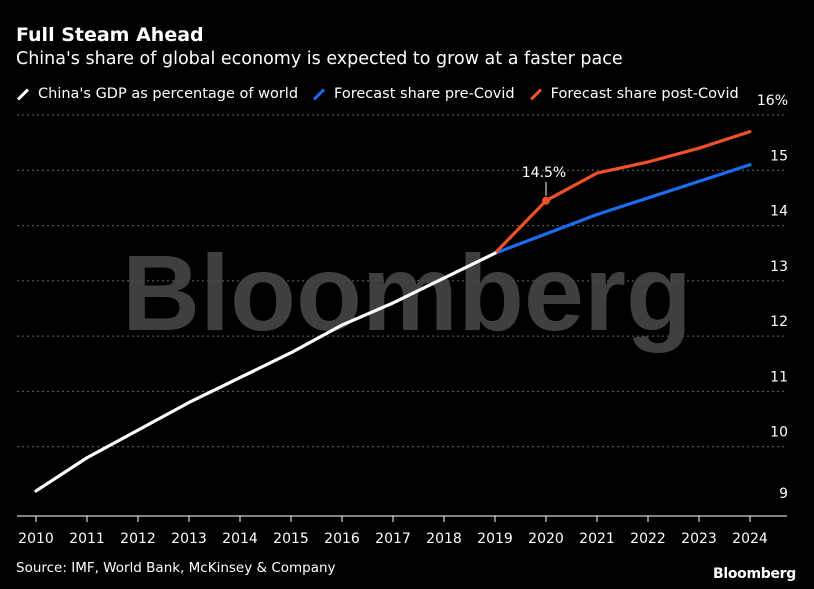 Image resolution: width=814 pixels, height=589 pixels. I want to click on legend-item-pre-covid: Forecast share pre-Covid, so click(413, 94).